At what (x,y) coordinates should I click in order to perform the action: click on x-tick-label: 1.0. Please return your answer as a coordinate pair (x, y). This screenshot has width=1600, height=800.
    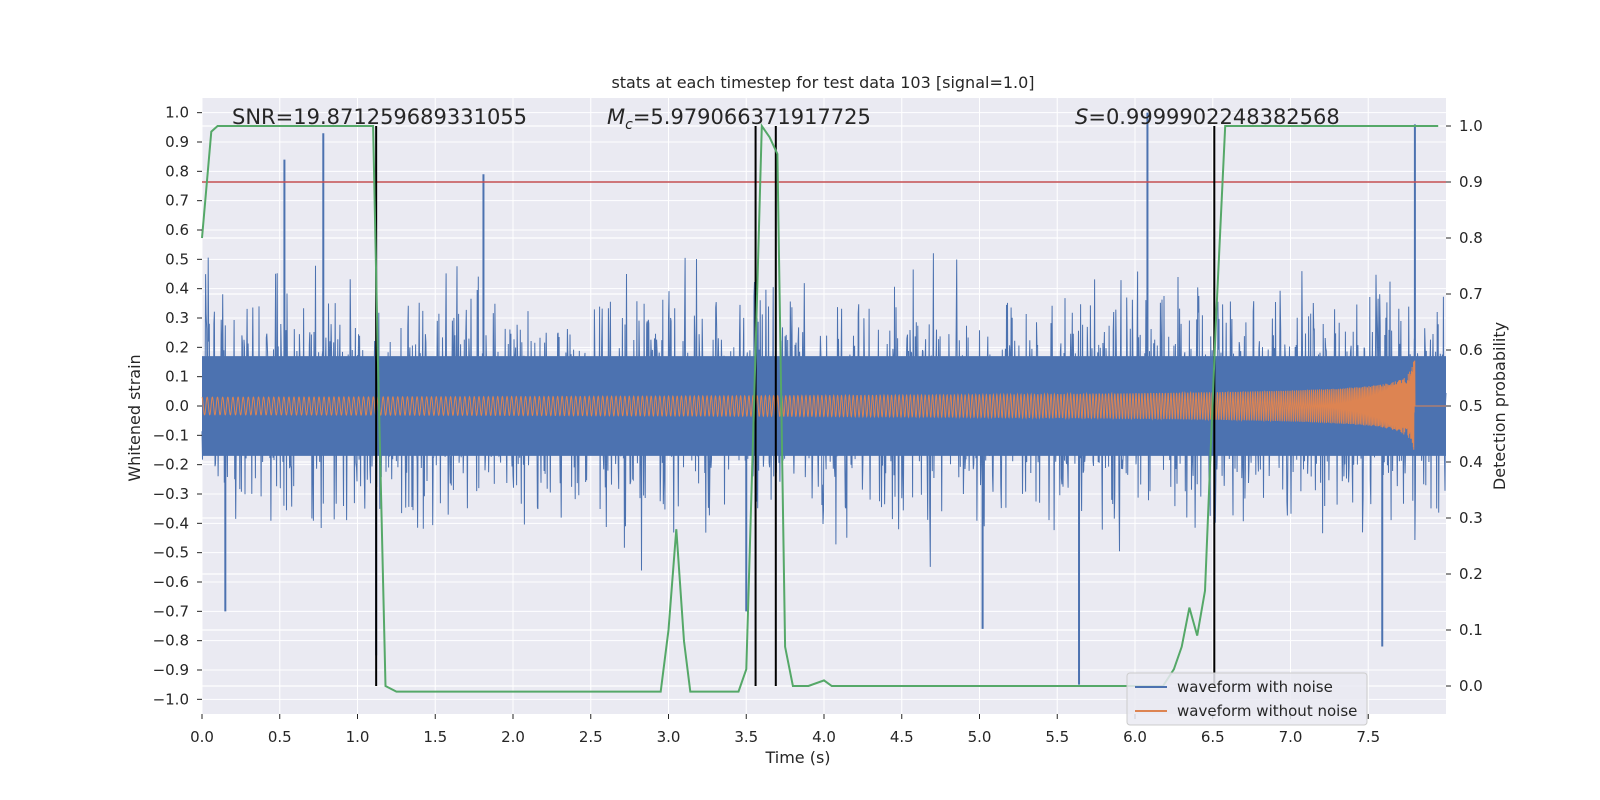
    Looking at the image, I should click on (358, 737).